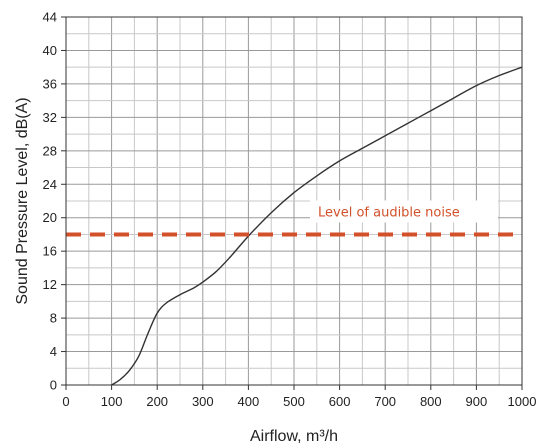 This screenshot has height=446, width=547. What do you see at coordinates (385, 401) in the screenshot?
I see `x-tick-label: 700` at bounding box center [385, 401].